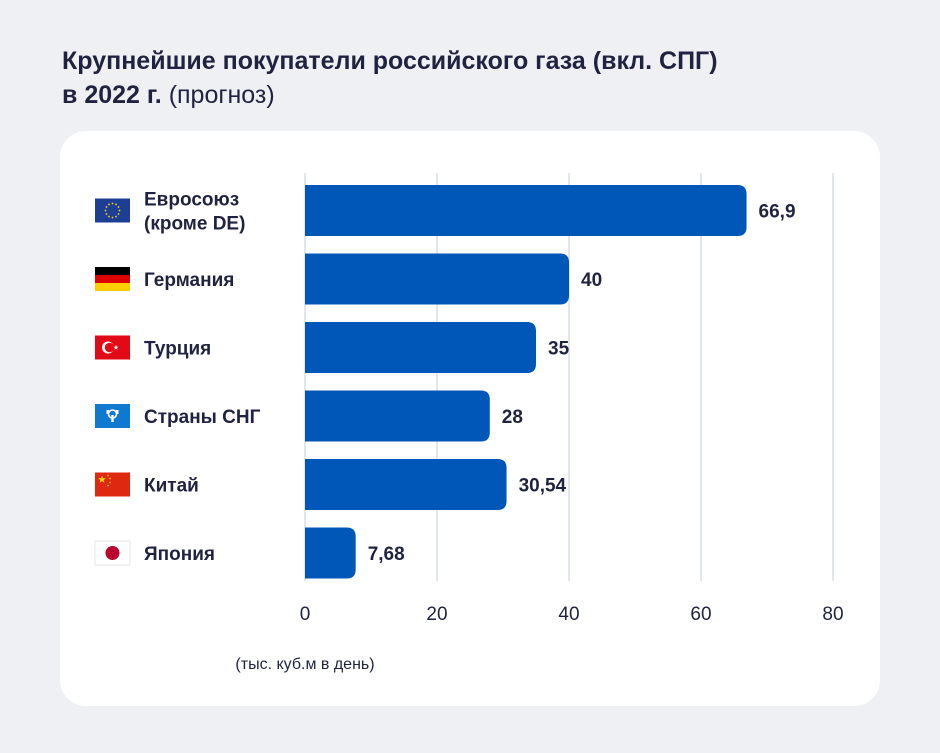  I want to click on category-label: Япония, so click(179, 554).